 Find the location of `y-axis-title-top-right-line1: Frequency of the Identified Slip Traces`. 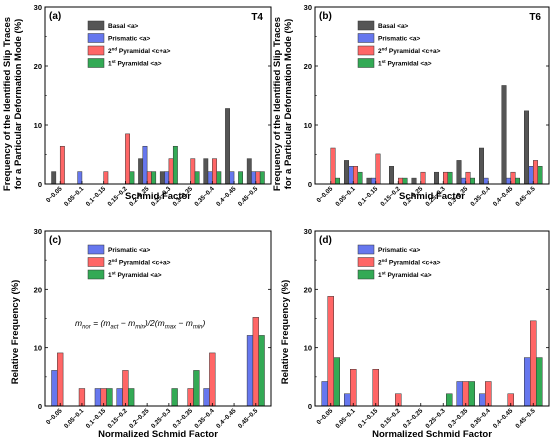

y-axis-title-top-right-line1: Frequency of the Identified Slip Traces is located at coordinates (277, 104).